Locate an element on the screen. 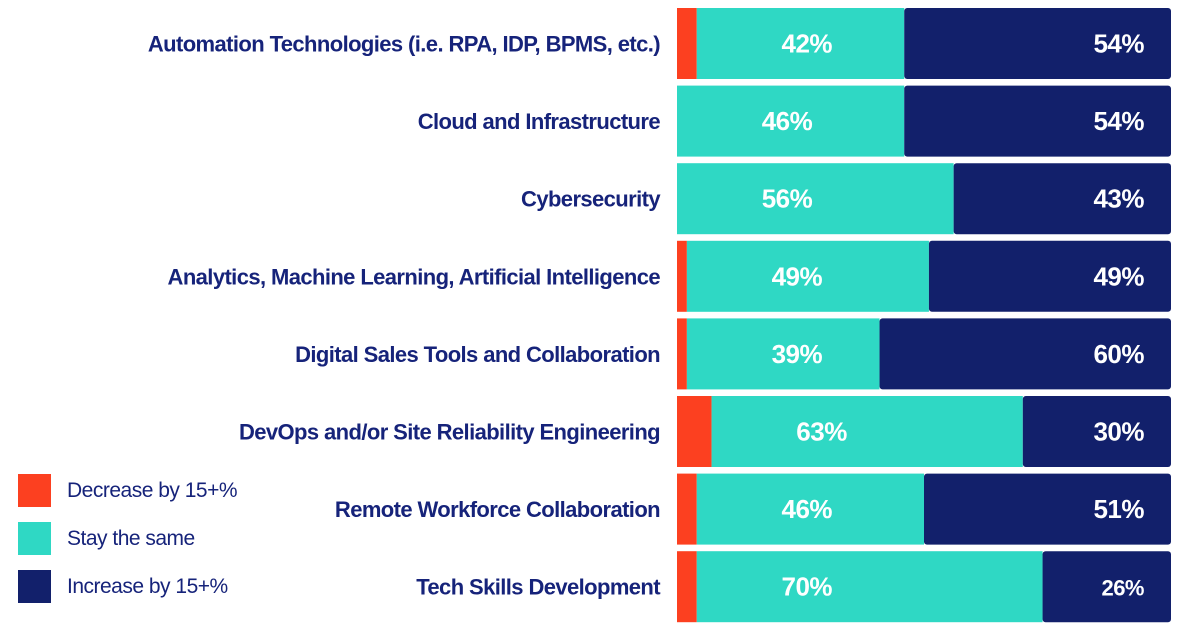 This screenshot has height=627, width=1200. legend-label-decrease: Decrease by 15+% is located at coordinates (152, 490).